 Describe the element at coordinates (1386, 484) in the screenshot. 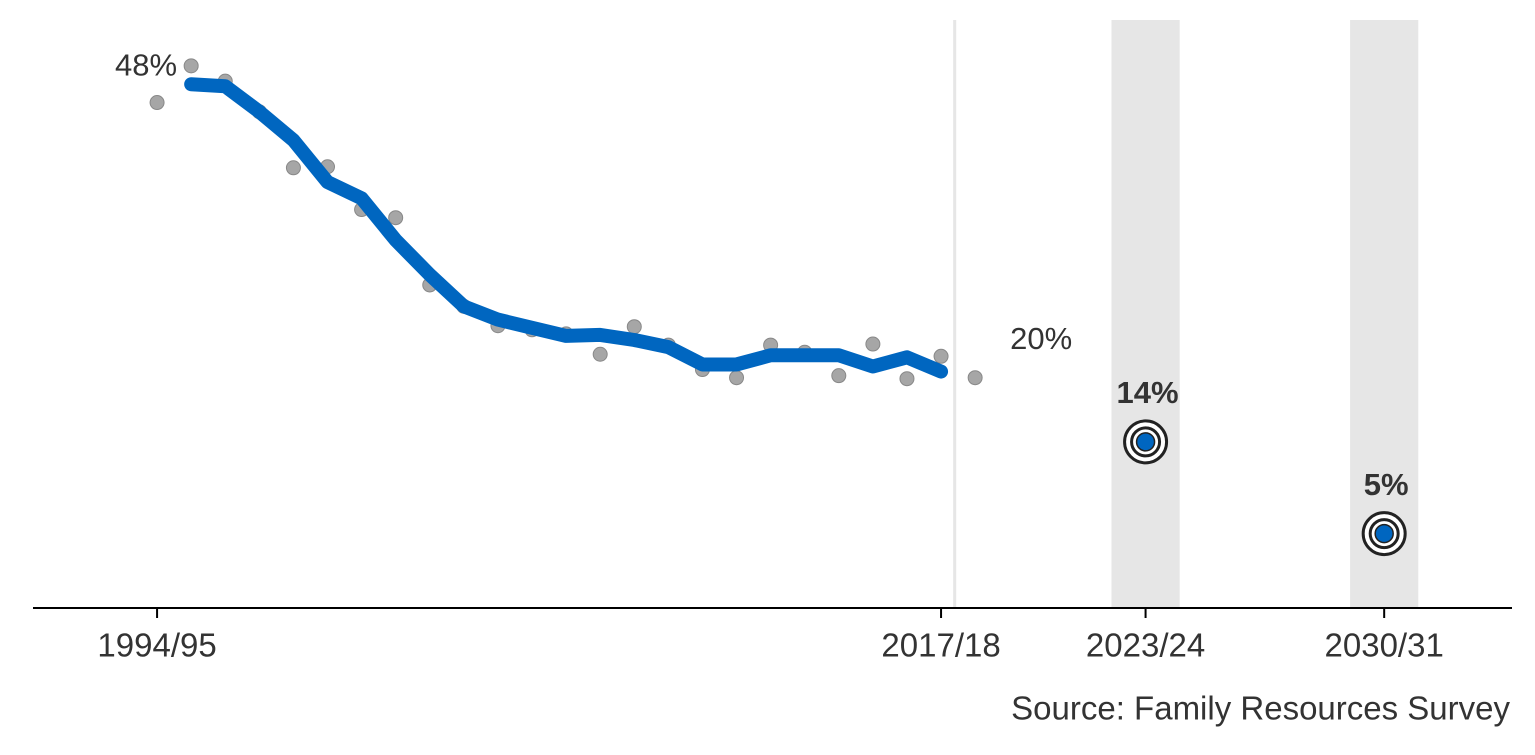

I see `target-label: 5%` at that location.